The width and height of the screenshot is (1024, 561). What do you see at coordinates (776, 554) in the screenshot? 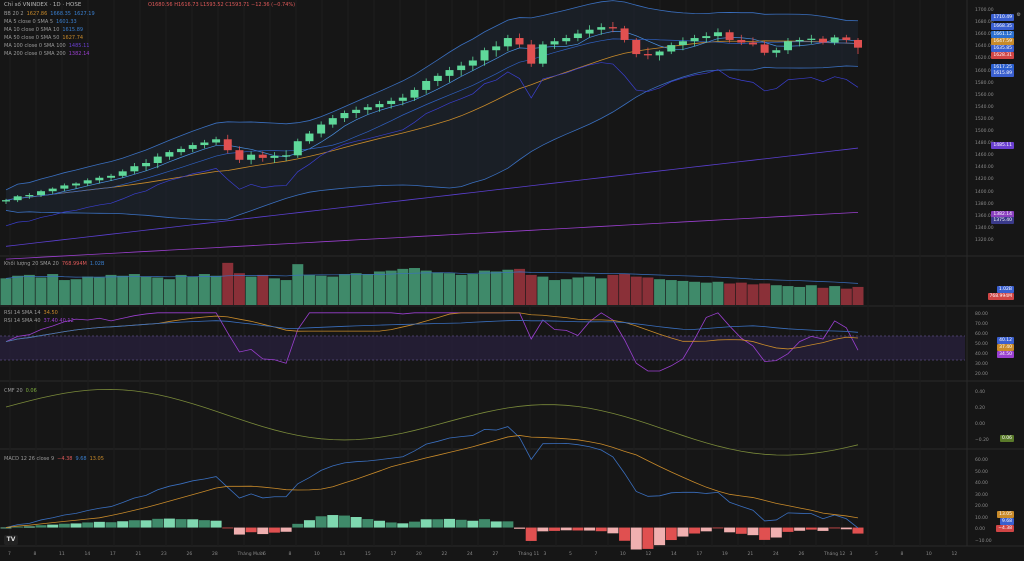
I see `time-axis-label: 24` at bounding box center [776, 554].